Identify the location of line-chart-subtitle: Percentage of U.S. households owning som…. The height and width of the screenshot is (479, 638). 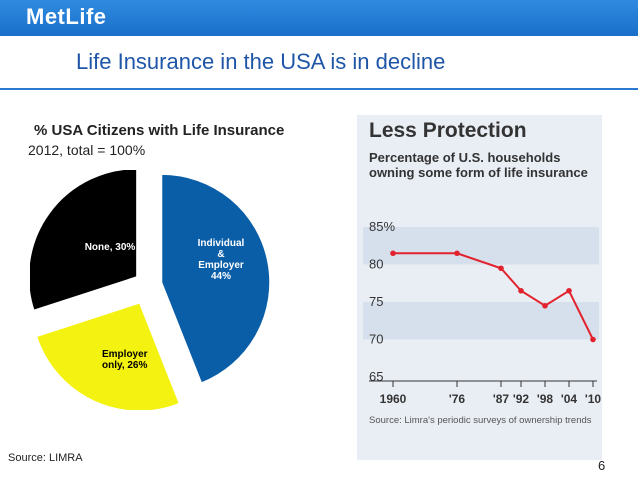
(478, 165).